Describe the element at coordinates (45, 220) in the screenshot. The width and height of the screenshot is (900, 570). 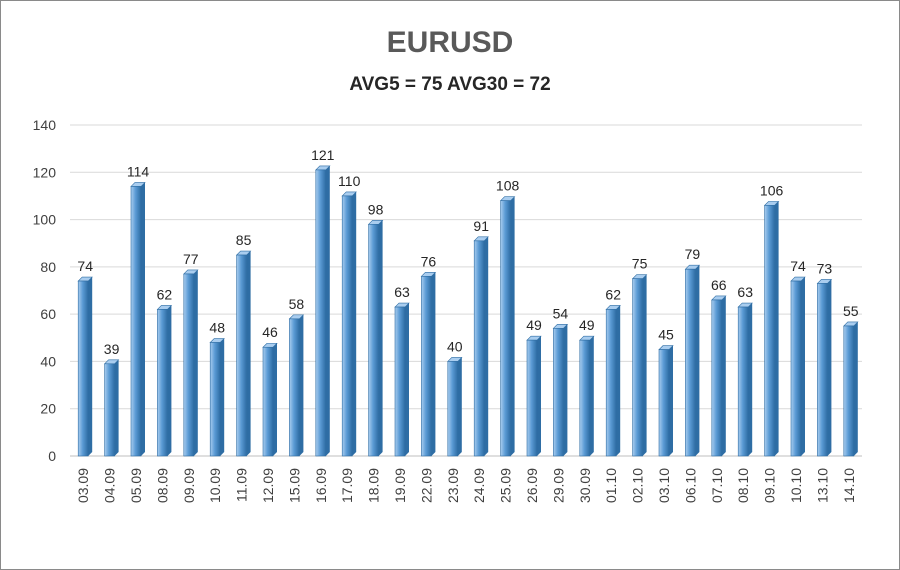
I see `y-tick-label: 100` at that location.